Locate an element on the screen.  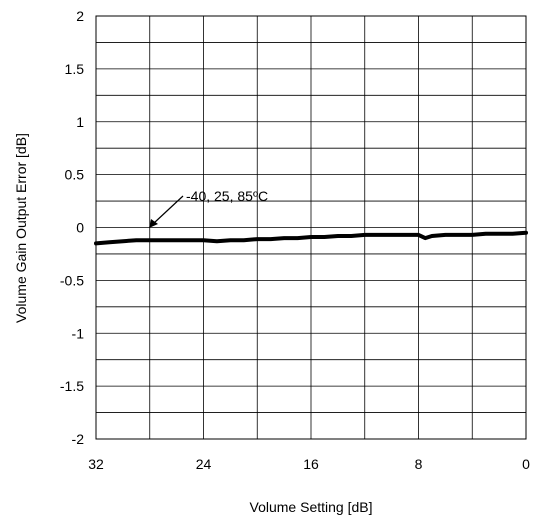
y-tick-label: 1.5 is located at coordinates (75, 69).